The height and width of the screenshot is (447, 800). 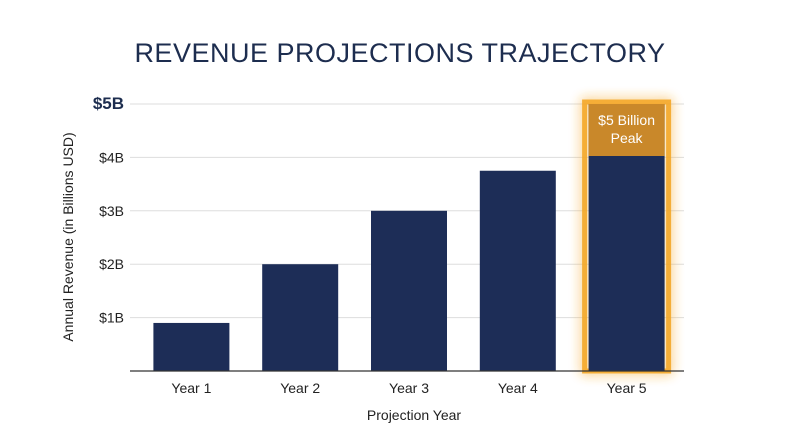 What do you see at coordinates (627, 388) in the screenshot?
I see `x-tick-label: Year 5` at bounding box center [627, 388].